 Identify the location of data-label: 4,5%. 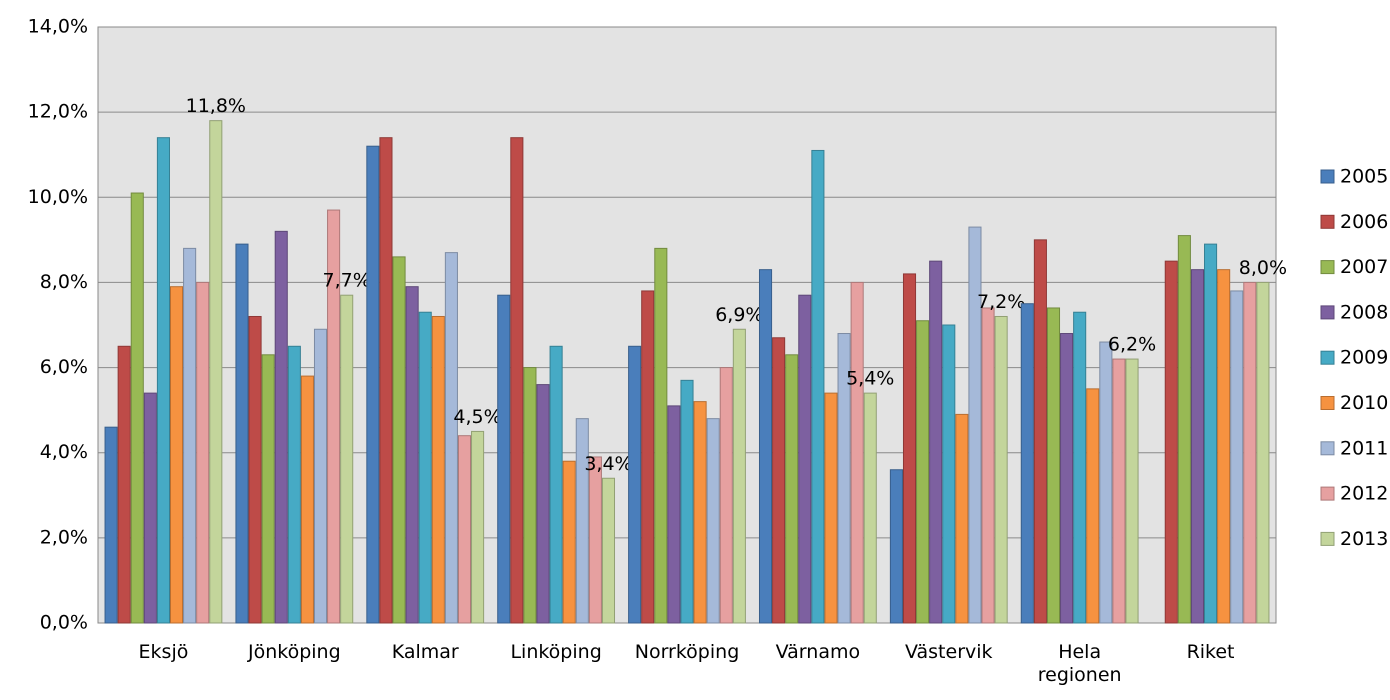
(477, 417).